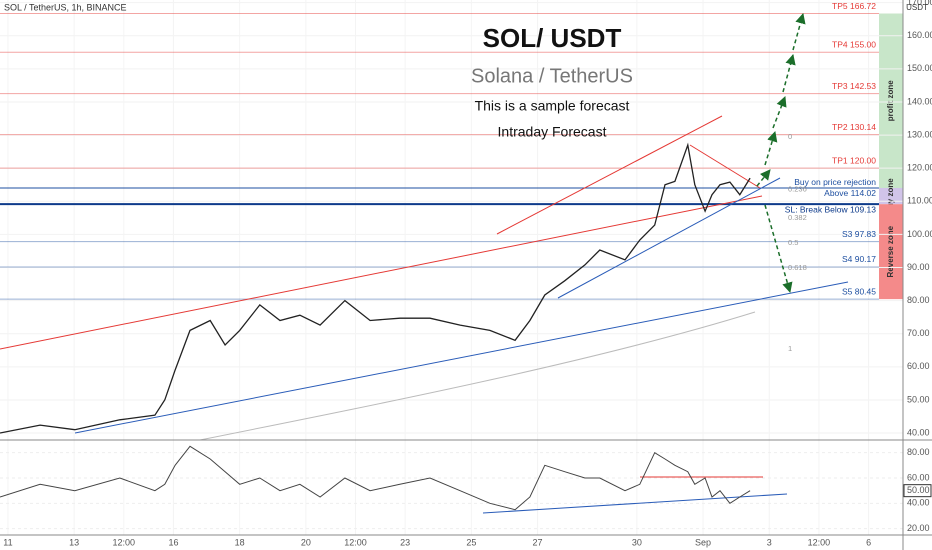 Image resolution: width=932 pixels, height=550 pixels. Describe the element at coordinates (868, 542) in the screenshot. I see `x-tick-label: 6` at that location.